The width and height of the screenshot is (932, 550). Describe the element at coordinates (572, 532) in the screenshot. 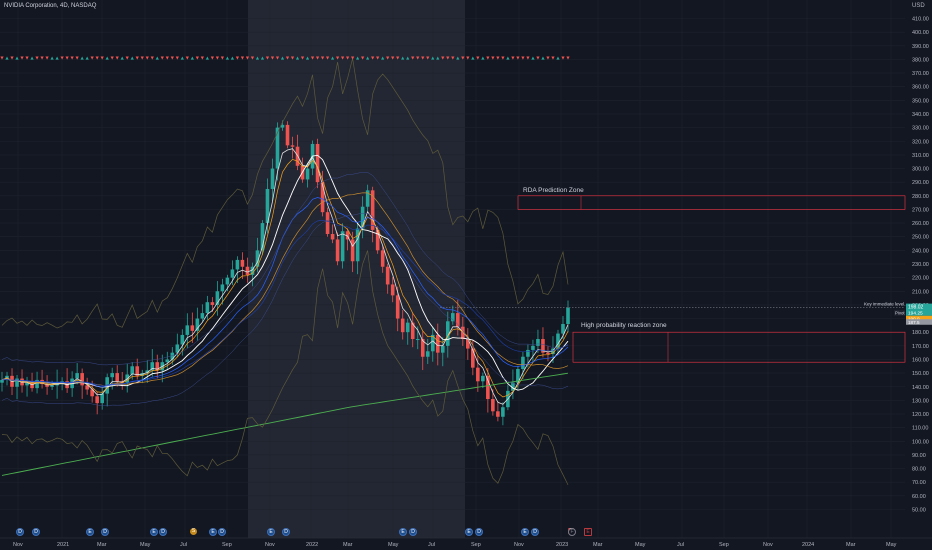

I see `future-event-icon: F` at that location.